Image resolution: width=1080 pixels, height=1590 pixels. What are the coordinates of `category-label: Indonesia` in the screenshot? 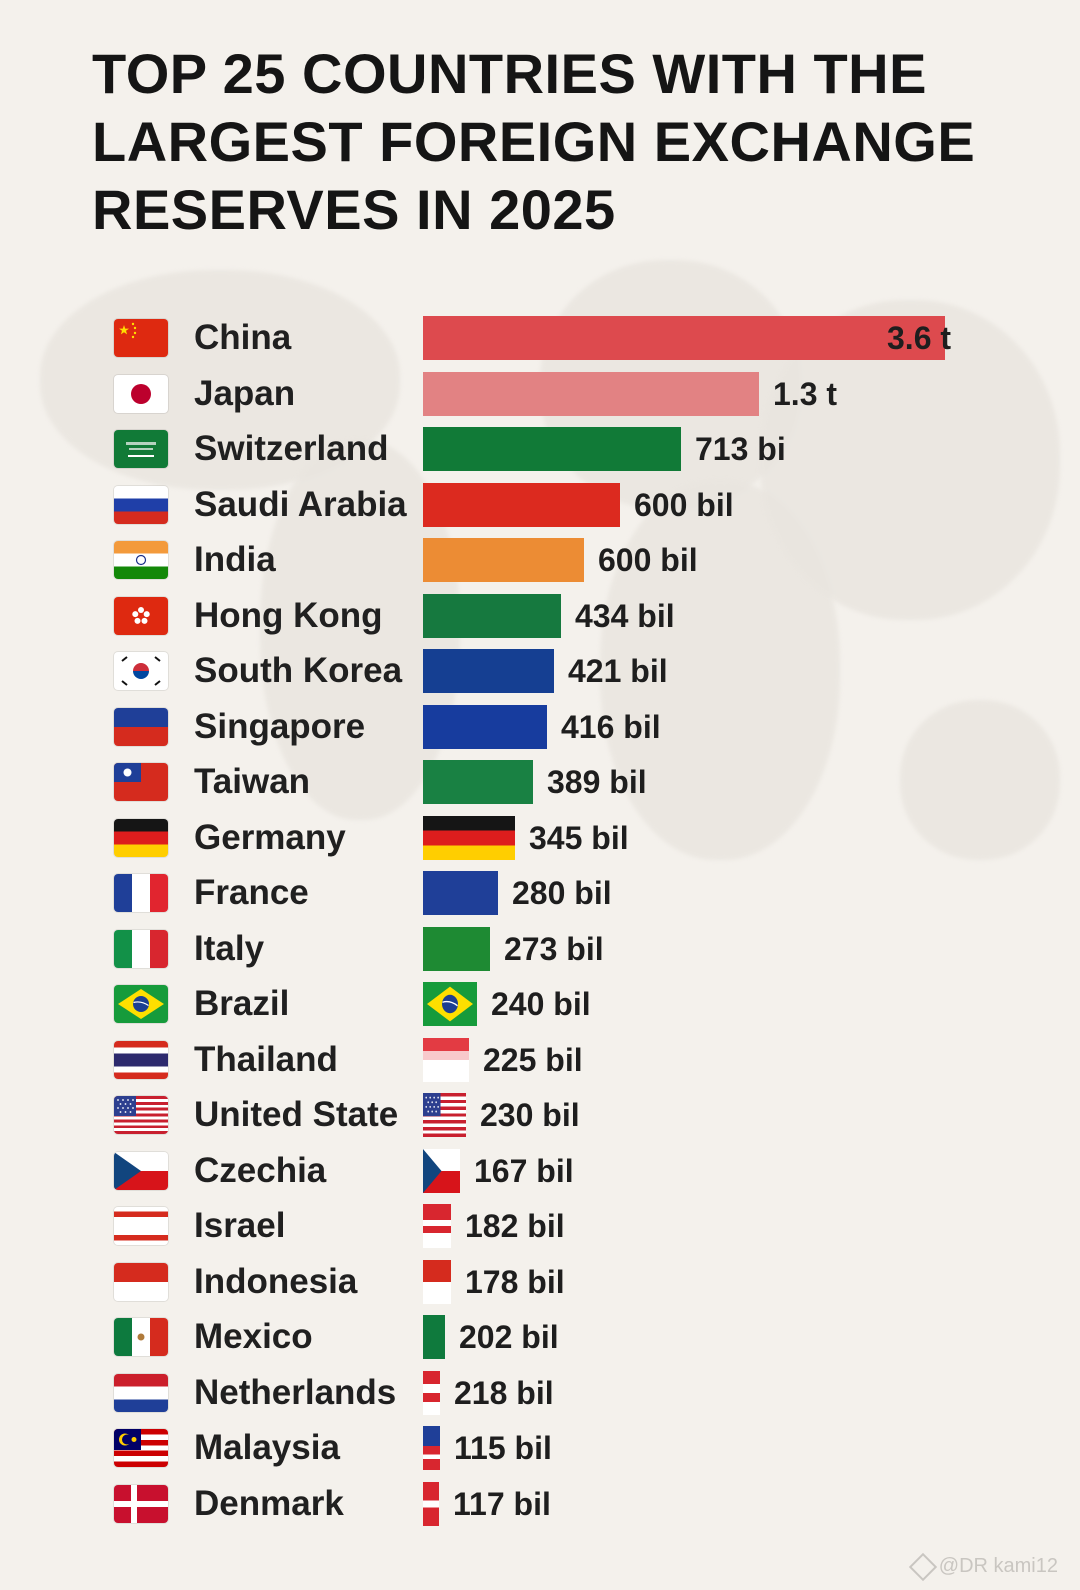 It's located at (276, 1281).